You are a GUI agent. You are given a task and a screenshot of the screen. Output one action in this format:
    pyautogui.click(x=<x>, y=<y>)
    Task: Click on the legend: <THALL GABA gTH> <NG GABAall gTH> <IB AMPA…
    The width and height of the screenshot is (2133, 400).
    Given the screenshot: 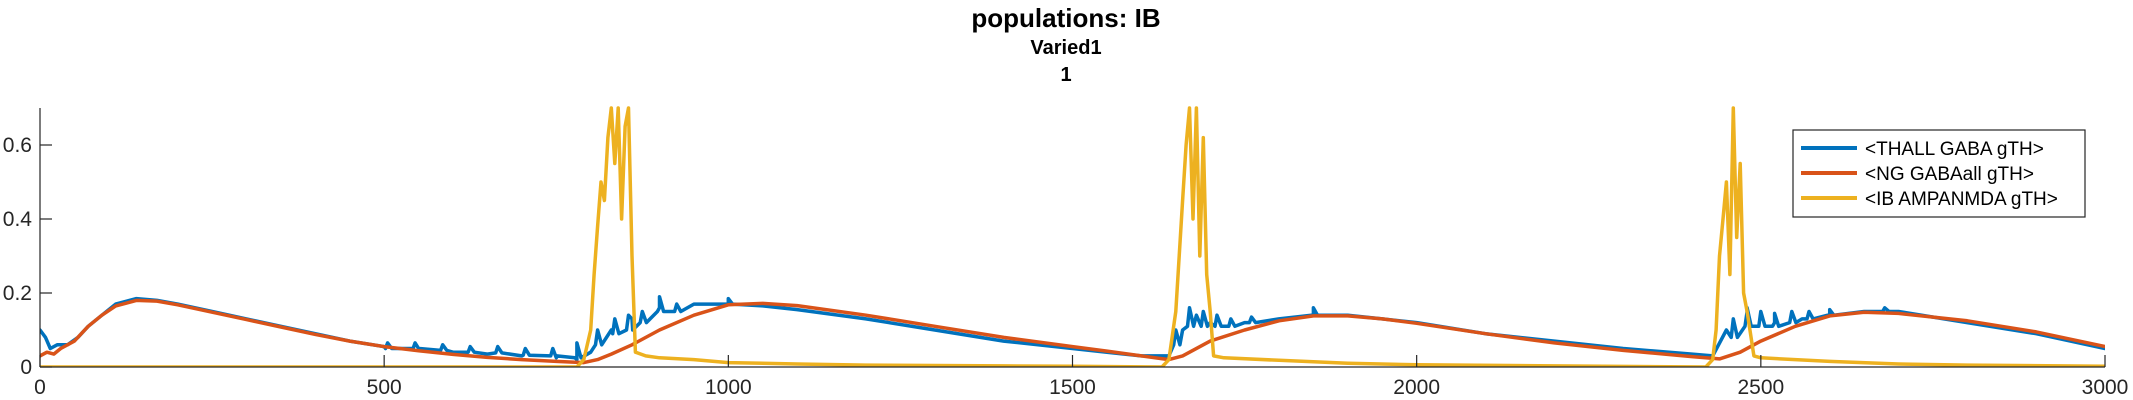 What is the action you would take?
    pyautogui.click(x=1939, y=173)
    